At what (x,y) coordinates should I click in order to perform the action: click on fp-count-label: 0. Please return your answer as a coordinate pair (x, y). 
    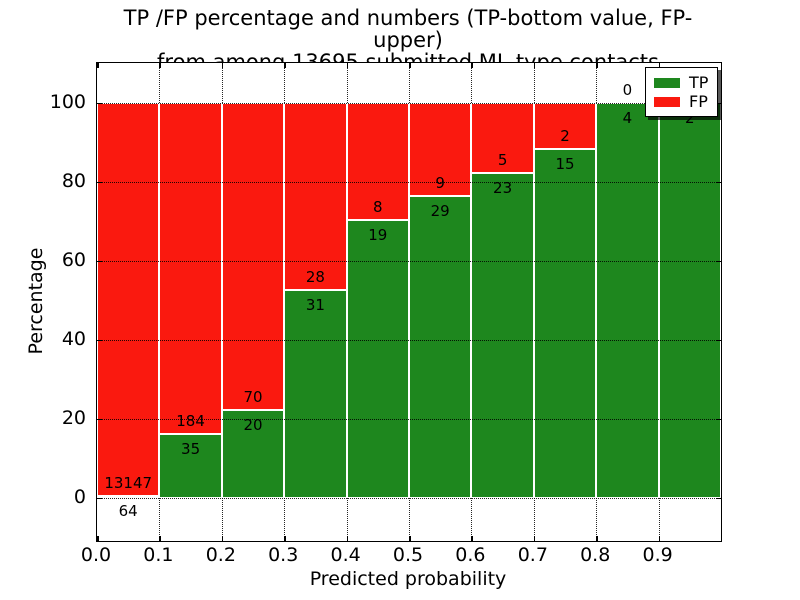
    Looking at the image, I should click on (627, 89).